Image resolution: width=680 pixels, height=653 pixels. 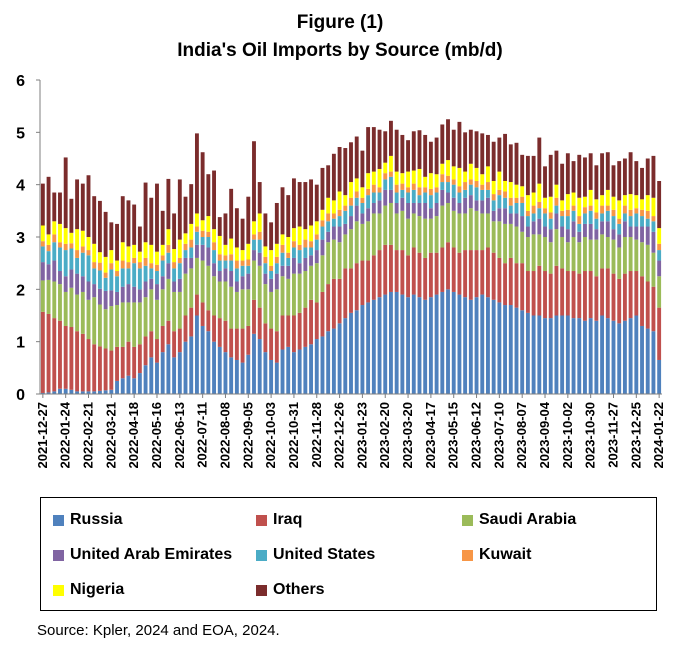 I want to click on legend-swatch-others, so click(x=261, y=590).